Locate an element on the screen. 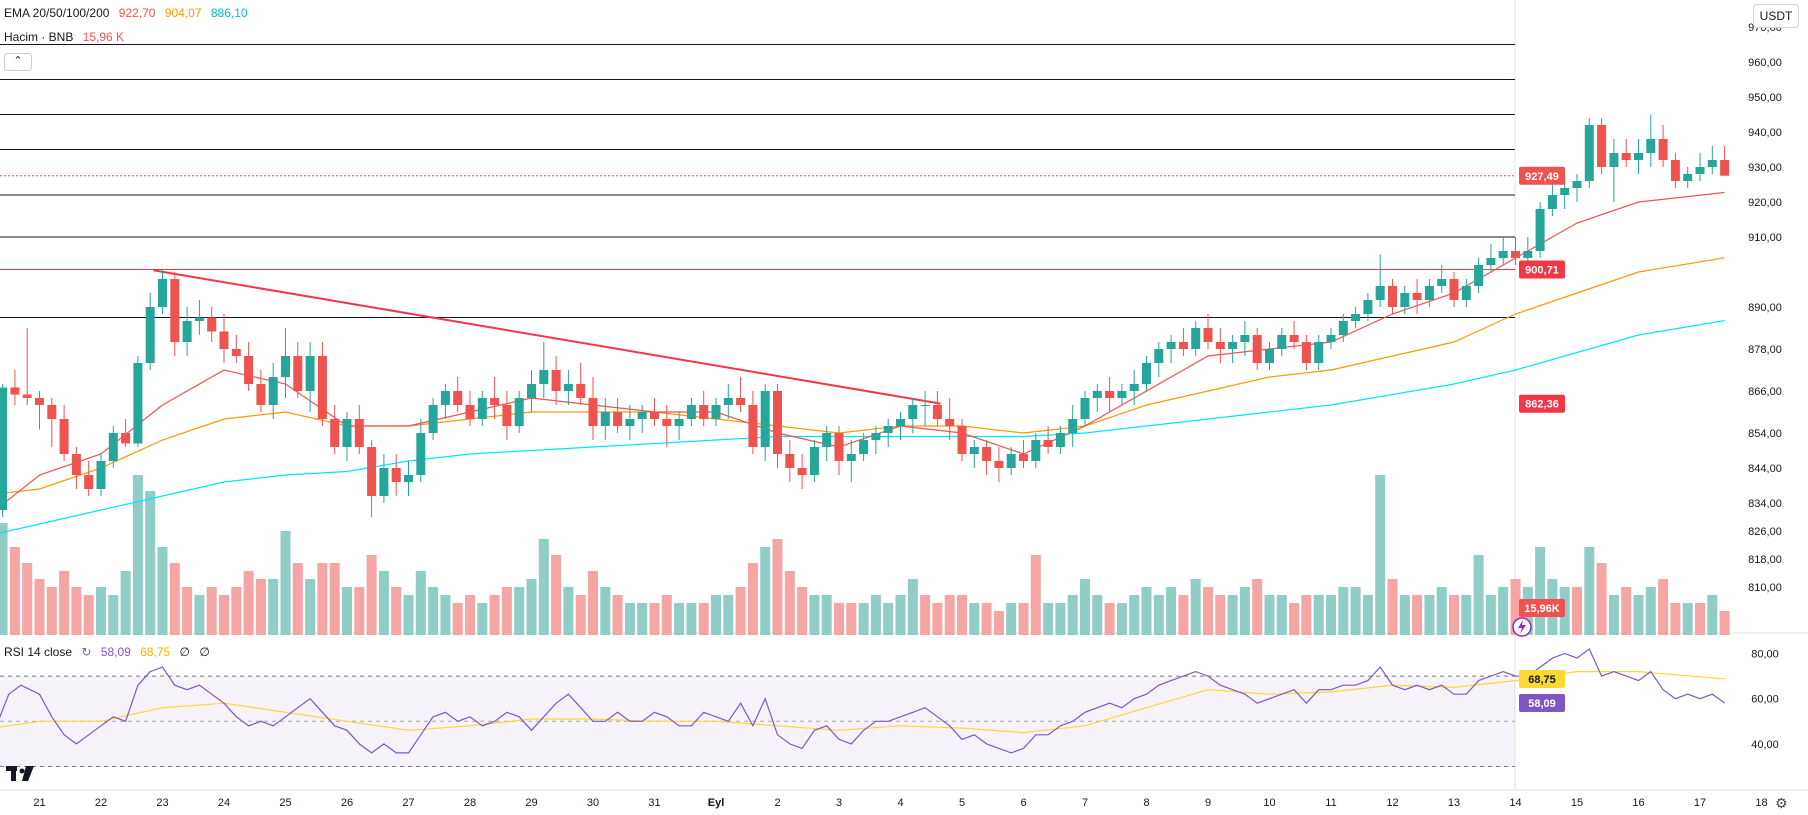 The image size is (1808, 815). rsi-extra-2: ∅ is located at coordinates (204, 652).